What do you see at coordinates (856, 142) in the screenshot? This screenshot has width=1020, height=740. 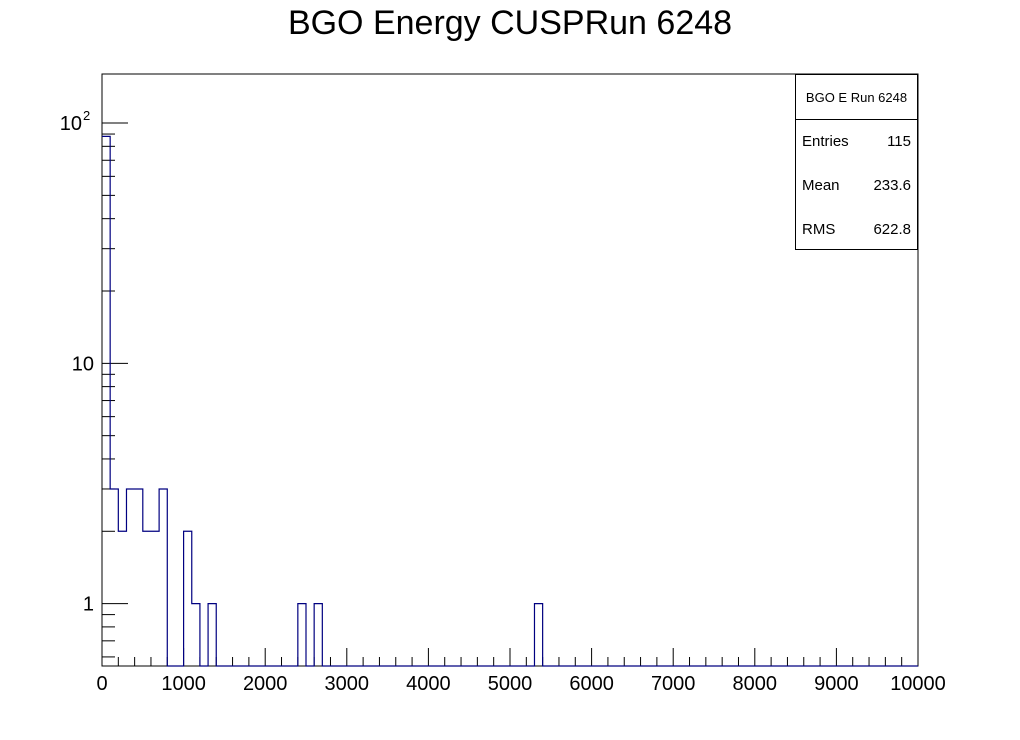 I see `stats-entries-row: Entries 115` at bounding box center [856, 142].